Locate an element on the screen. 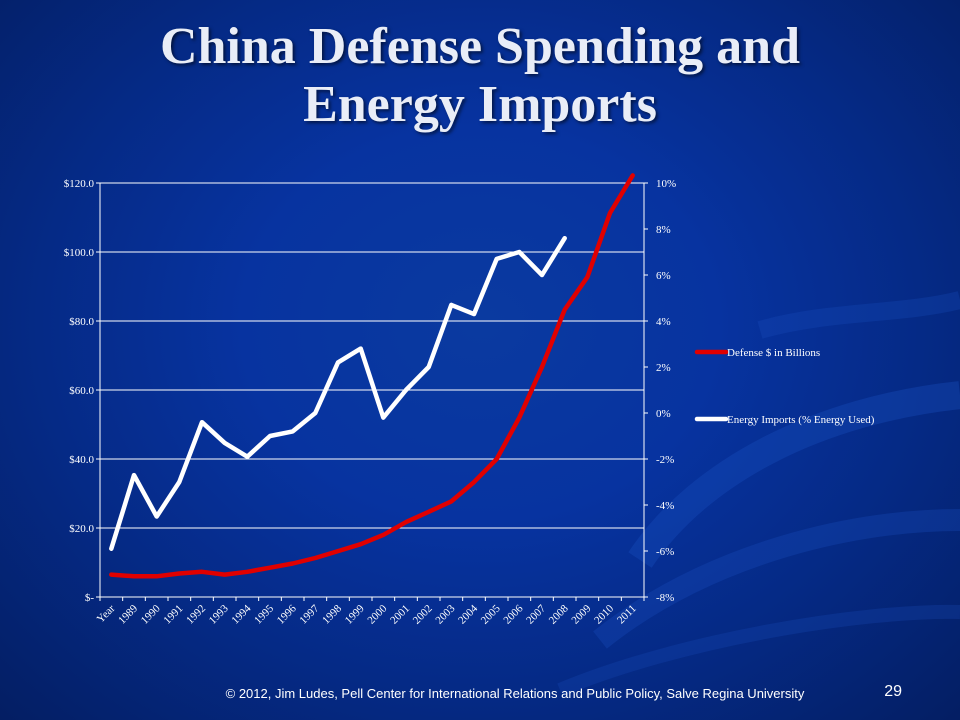  x-tick-label: 2004 is located at coordinates (468, 614).